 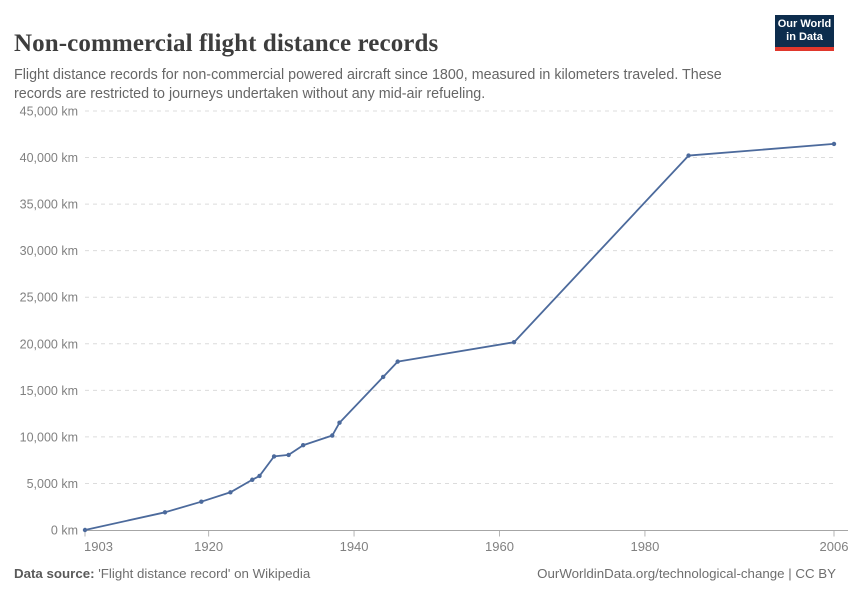 I want to click on data-source-label: Data source:, so click(x=54, y=573).